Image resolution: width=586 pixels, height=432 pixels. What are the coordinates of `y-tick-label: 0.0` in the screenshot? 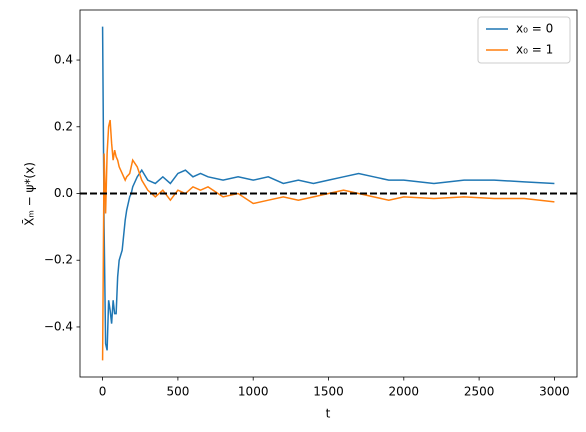 It's located at (63, 193).